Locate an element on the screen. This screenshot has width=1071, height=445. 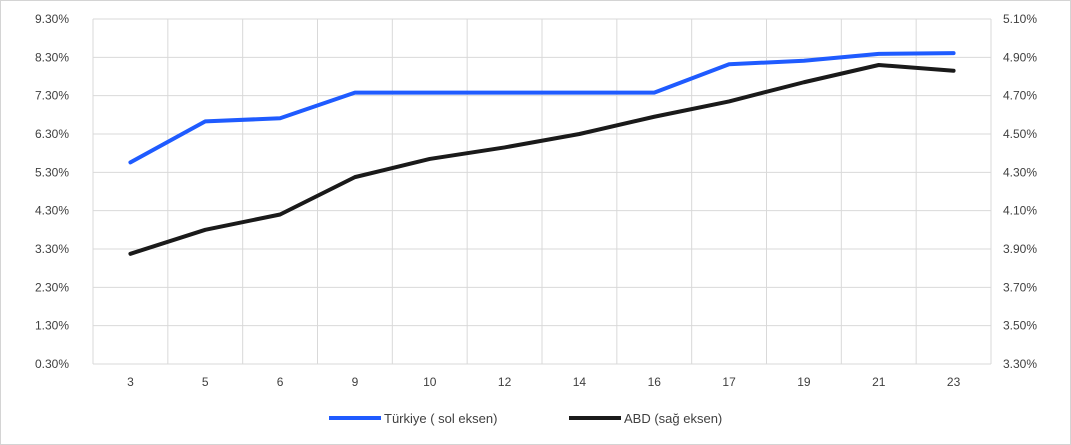
left-axis-tick-label: 7.30% is located at coordinates (52, 96).